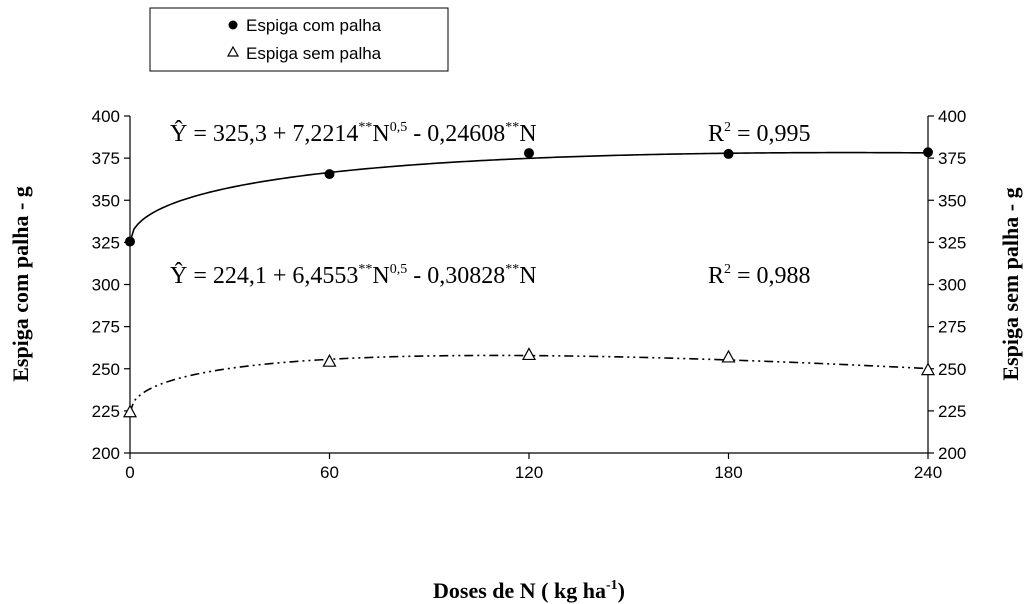 The width and height of the screenshot is (1036, 604). What do you see at coordinates (106, 327) in the screenshot?
I see `left-y-tick-label: 275` at bounding box center [106, 327].